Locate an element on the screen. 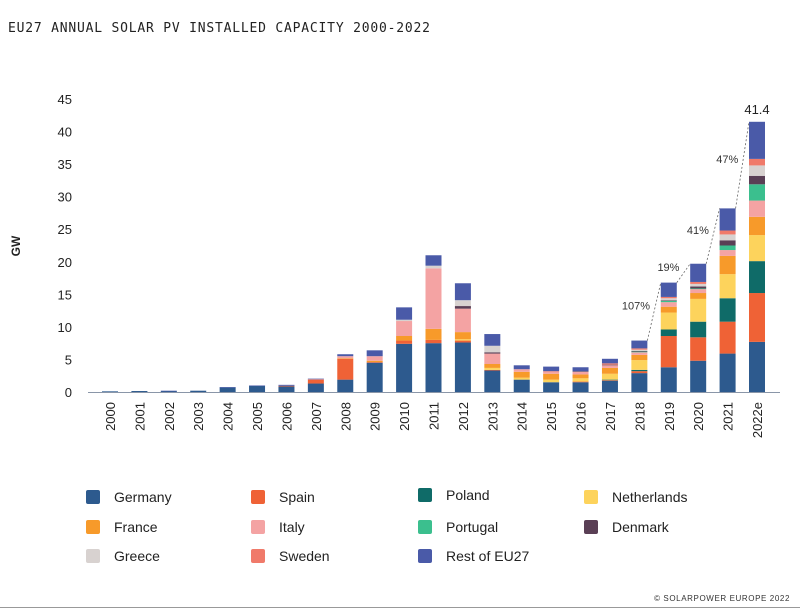 This screenshot has height=614, width=800. y-tick-label: 30 is located at coordinates (65, 197).